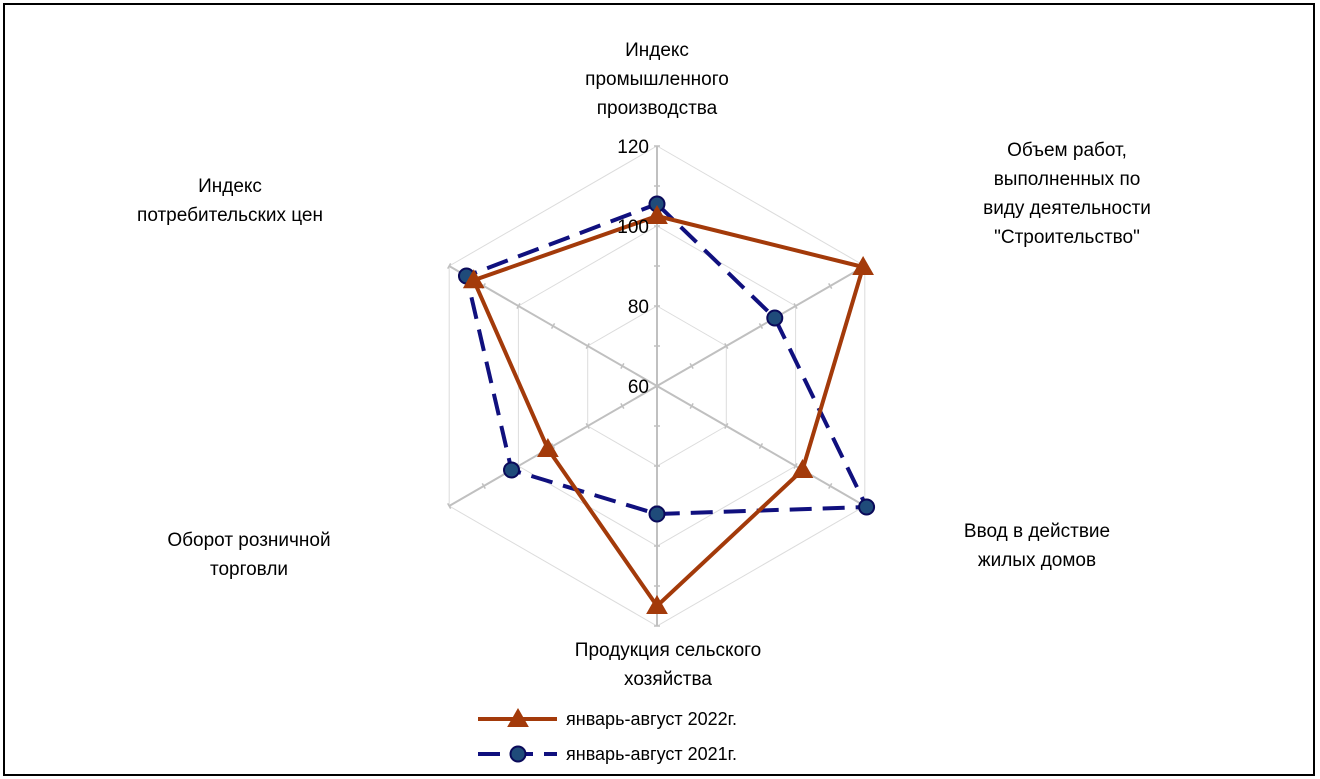  What do you see at coordinates (657, 108) in the screenshot?
I see `category-label-line: производства` at bounding box center [657, 108].